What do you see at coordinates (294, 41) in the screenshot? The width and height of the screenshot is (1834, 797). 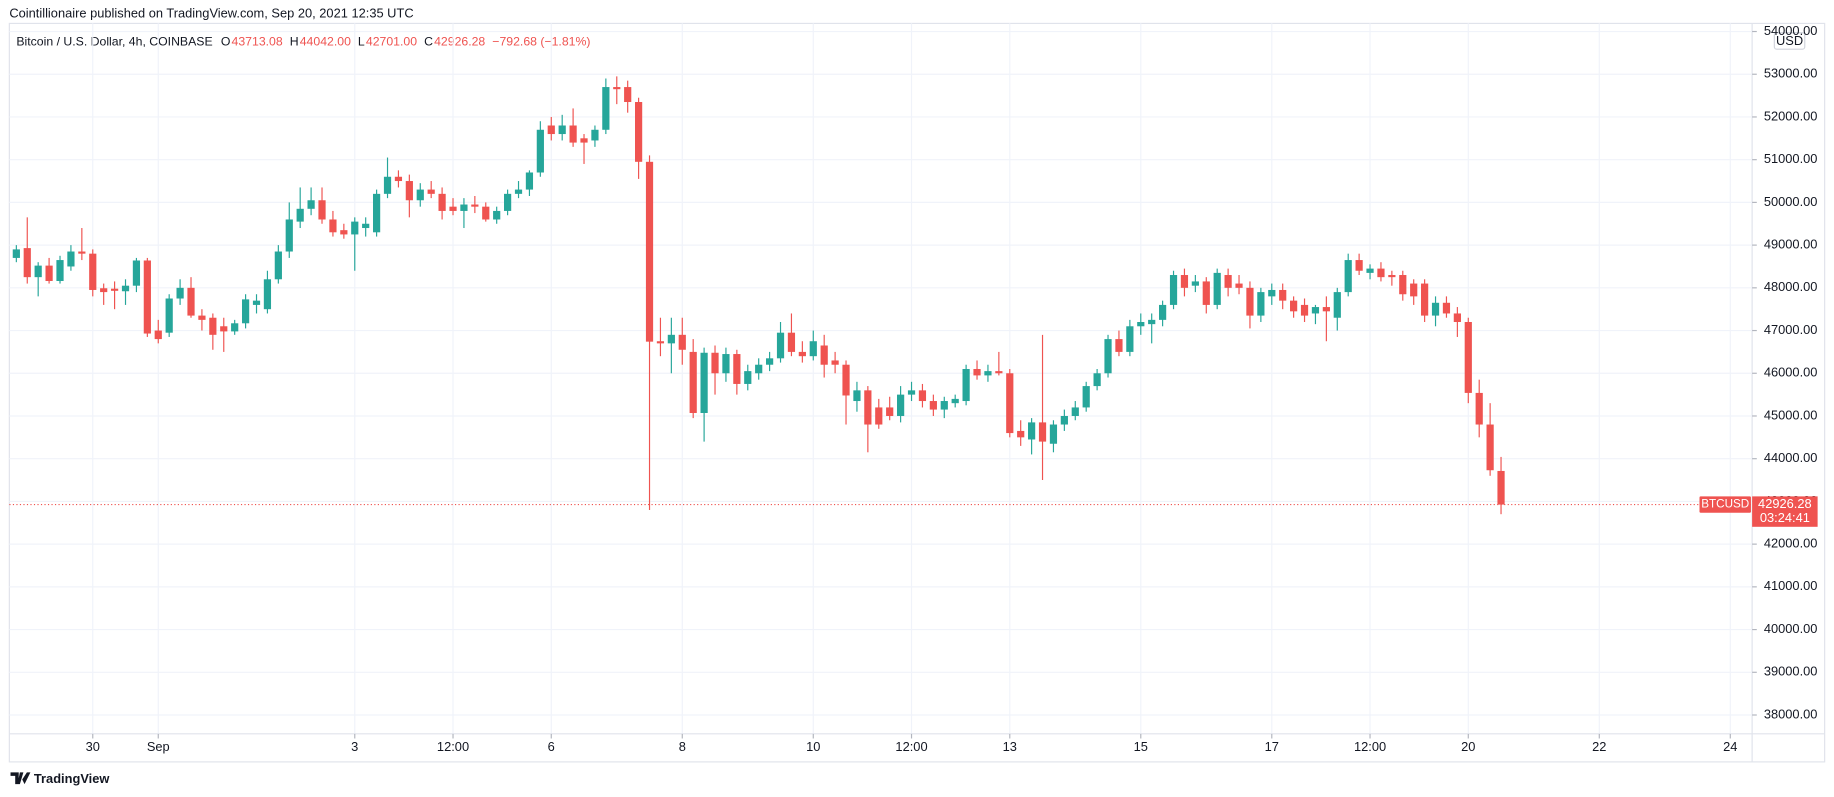 I see `ohlc-key: H` at bounding box center [294, 41].